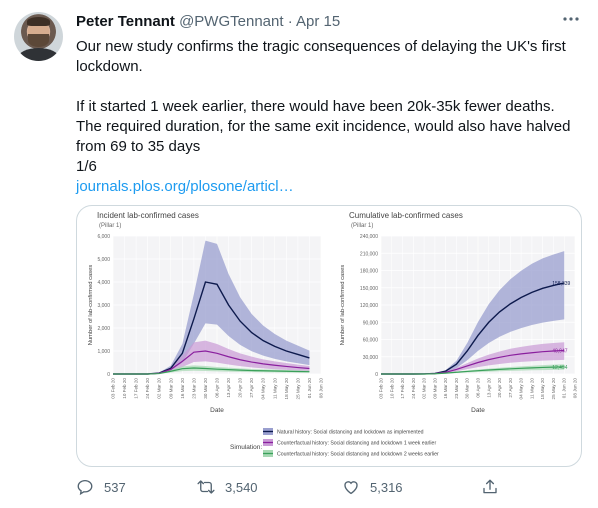 This screenshot has width=598, height=508. Describe the element at coordinates (371, 358) in the screenshot. I see `y-tick-label: 30,000` at that location.